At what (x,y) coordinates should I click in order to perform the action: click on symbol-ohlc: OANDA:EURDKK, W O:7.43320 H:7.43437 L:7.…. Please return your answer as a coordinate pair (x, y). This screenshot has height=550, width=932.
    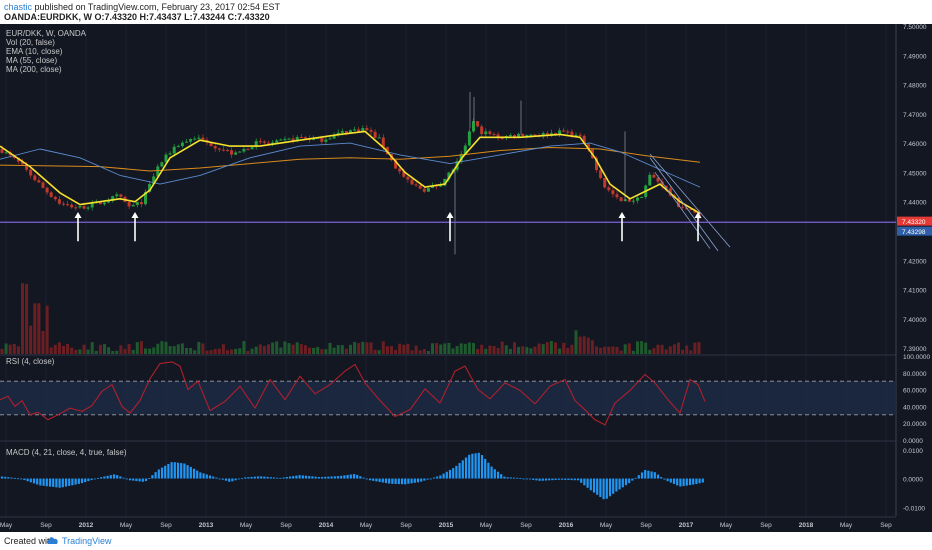
    Looking at the image, I should click on (137, 17).